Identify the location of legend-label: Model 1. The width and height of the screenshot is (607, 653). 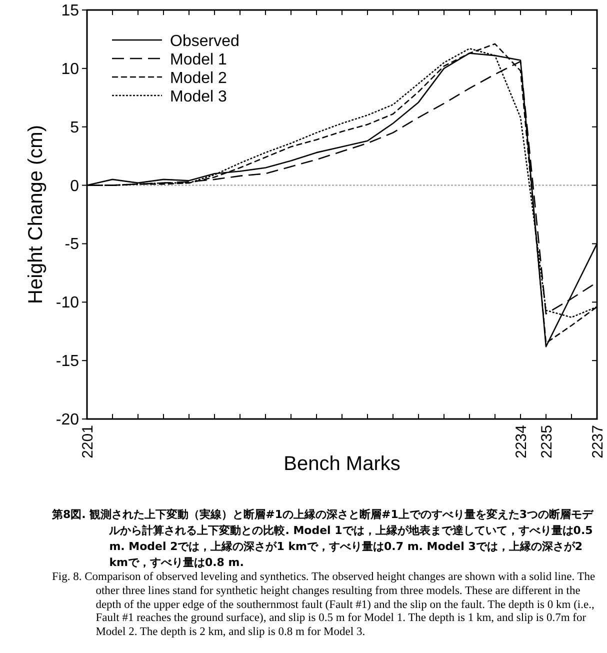
(199, 60).